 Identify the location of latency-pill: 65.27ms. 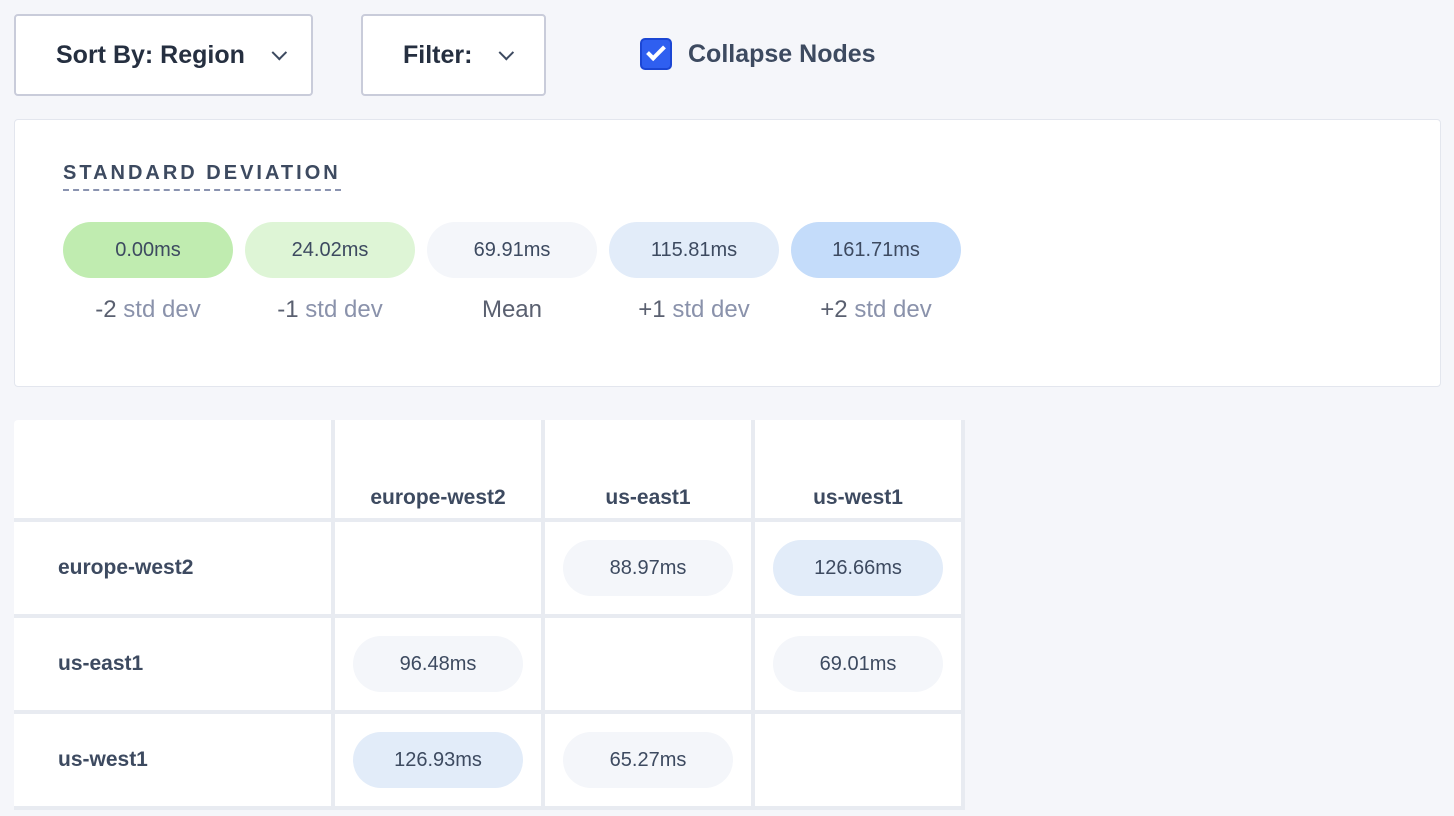
(648, 760).